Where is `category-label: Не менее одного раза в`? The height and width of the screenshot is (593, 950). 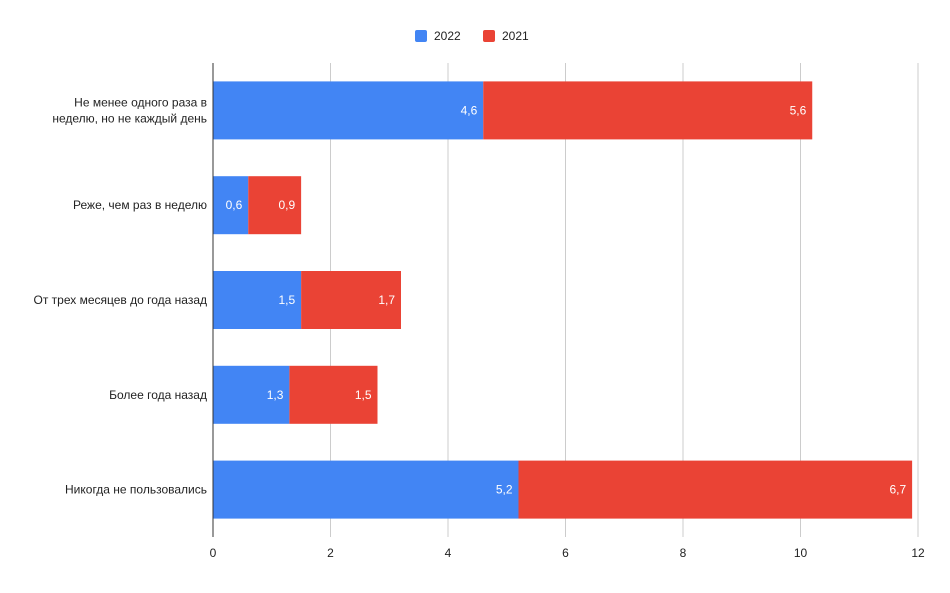
category-label: Не менее одного раза в is located at coordinates (140, 102).